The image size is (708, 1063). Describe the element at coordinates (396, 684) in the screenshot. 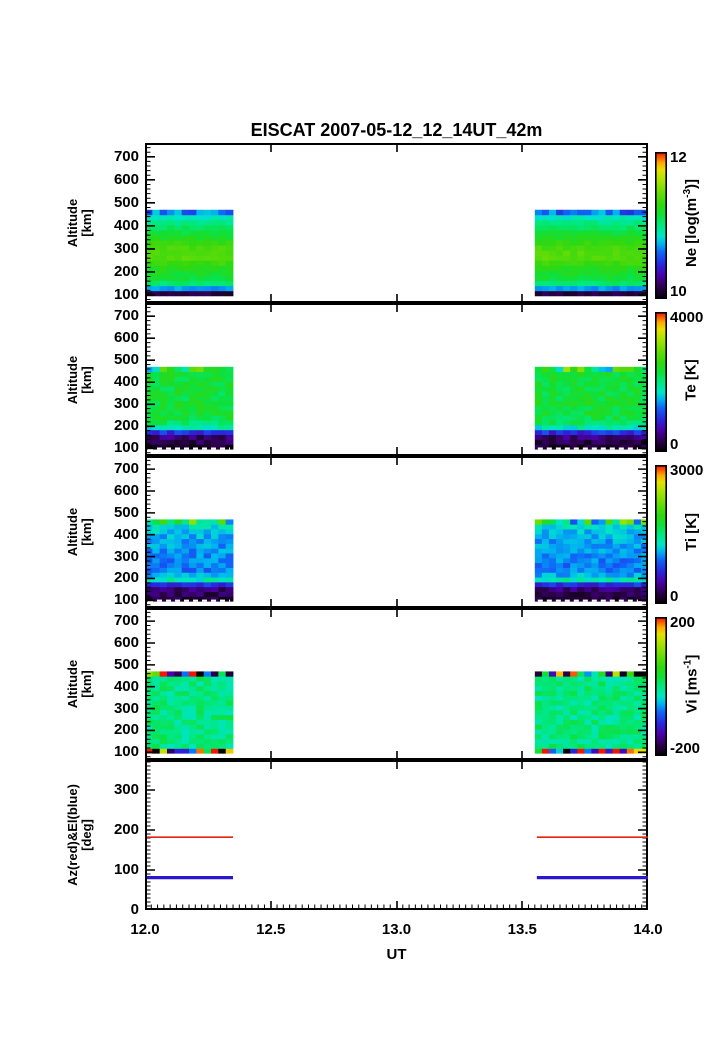

I see `vi-heatmap` at that location.